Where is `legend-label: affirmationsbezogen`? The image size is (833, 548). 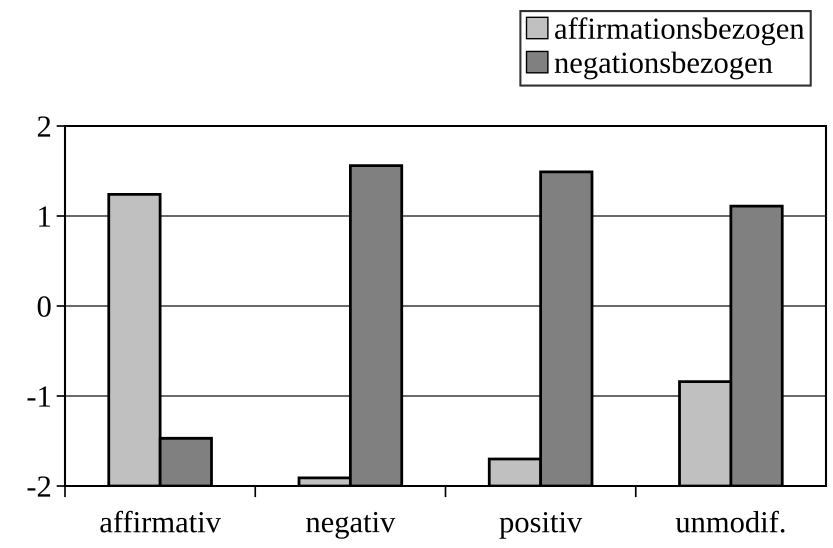 legend-label: affirmationsbezogen is located at coordinates (679, 31).